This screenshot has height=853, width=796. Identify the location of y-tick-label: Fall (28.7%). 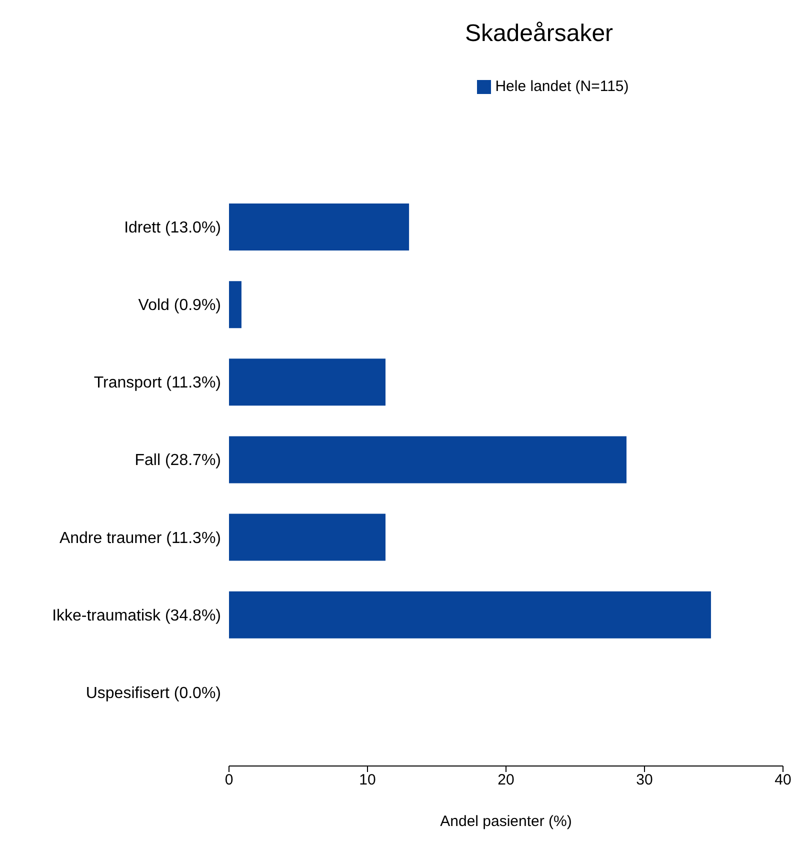
(177, 461).